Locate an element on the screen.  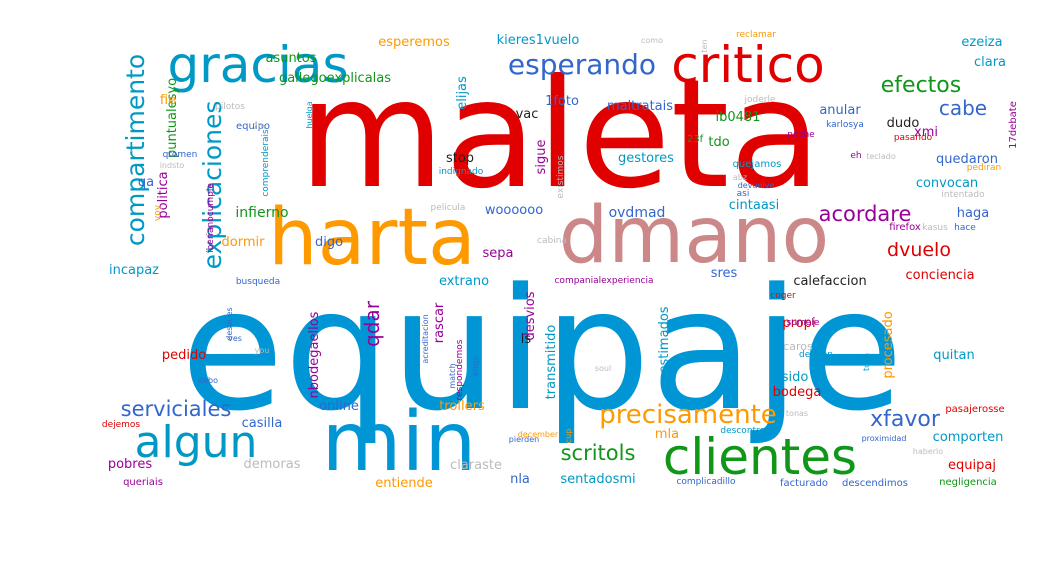
word: online is located at coordinates (339, 406).